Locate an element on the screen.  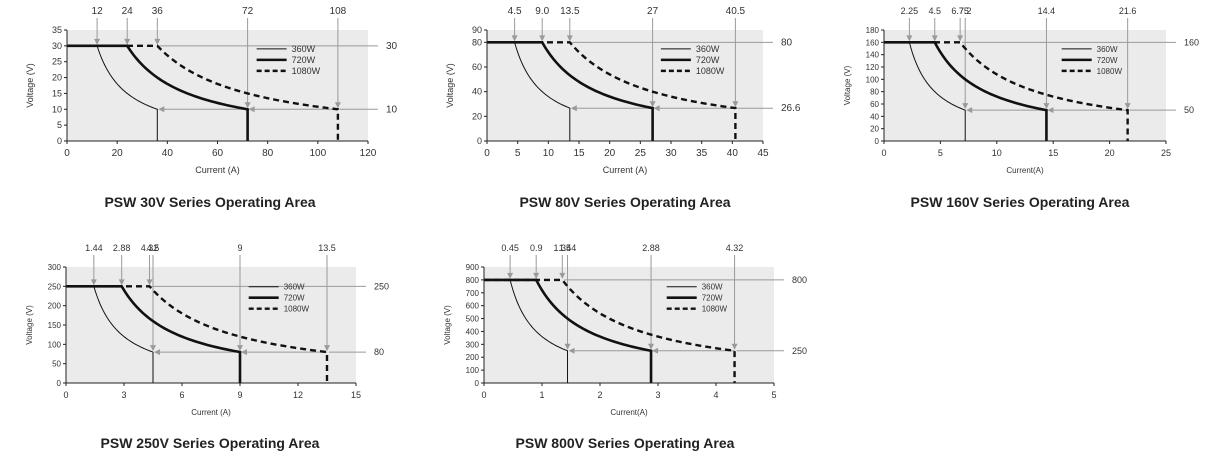
right-voltage-label: 10 is located at coordinates (392, 109).